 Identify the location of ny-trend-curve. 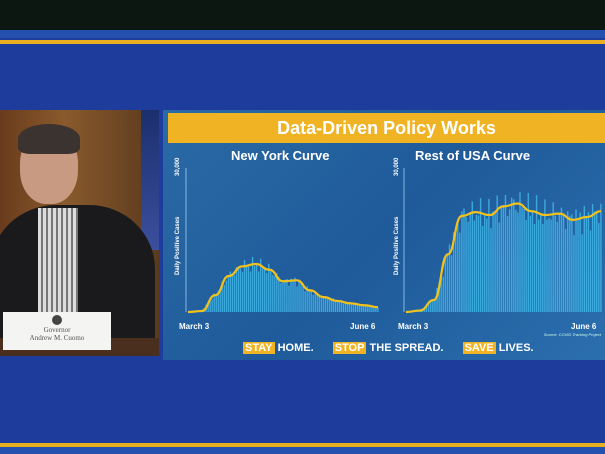
(283, 288).